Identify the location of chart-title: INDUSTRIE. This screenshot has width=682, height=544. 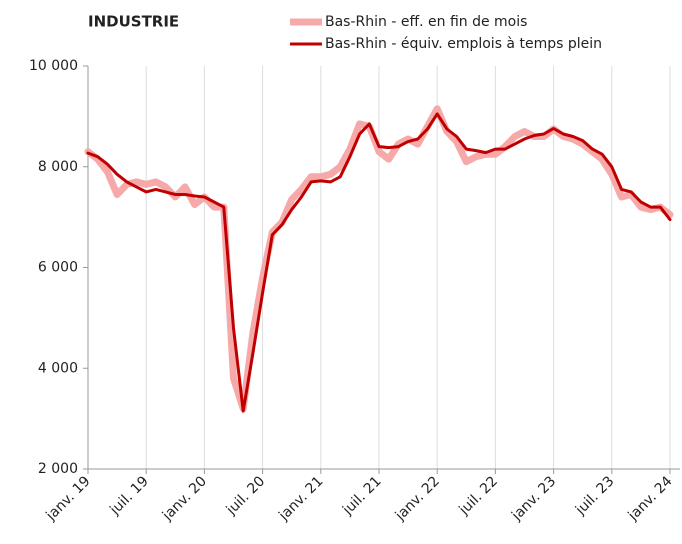
(133, 22).